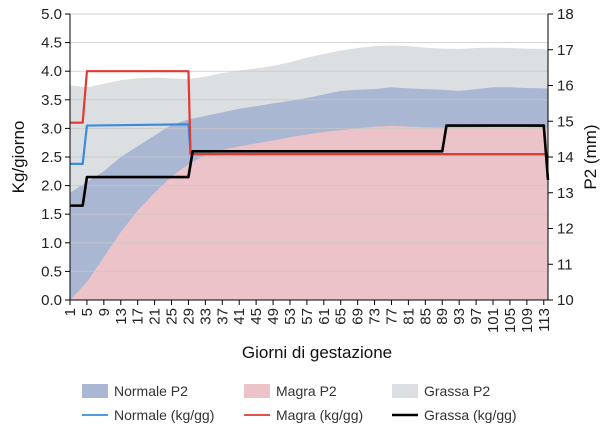 This screenshot has width=610, height=438. Describe the element at coordinates (51, 186) in the screenshot. I see `left-tick-label: 2.0` at that location.